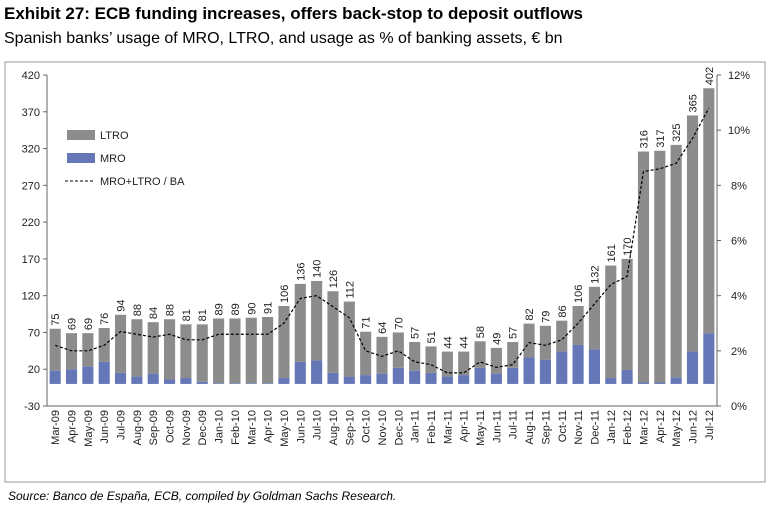  What do you see at coordinates (89, 428) in the screenshot?
I see `x-tick-label: May-09` at bounding box center [89, 428].